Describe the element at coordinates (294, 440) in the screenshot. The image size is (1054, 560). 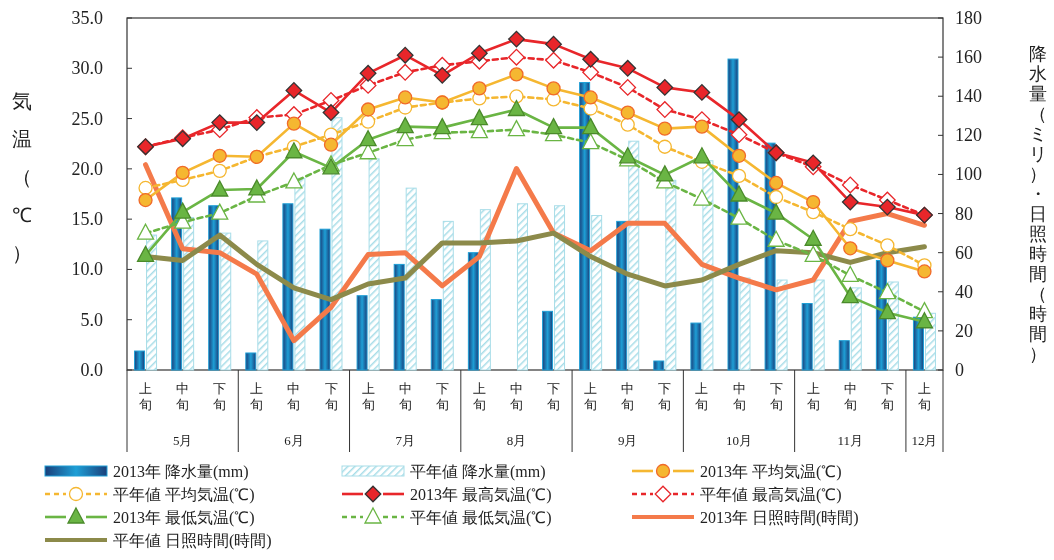
I see `text: 6月` at that location.